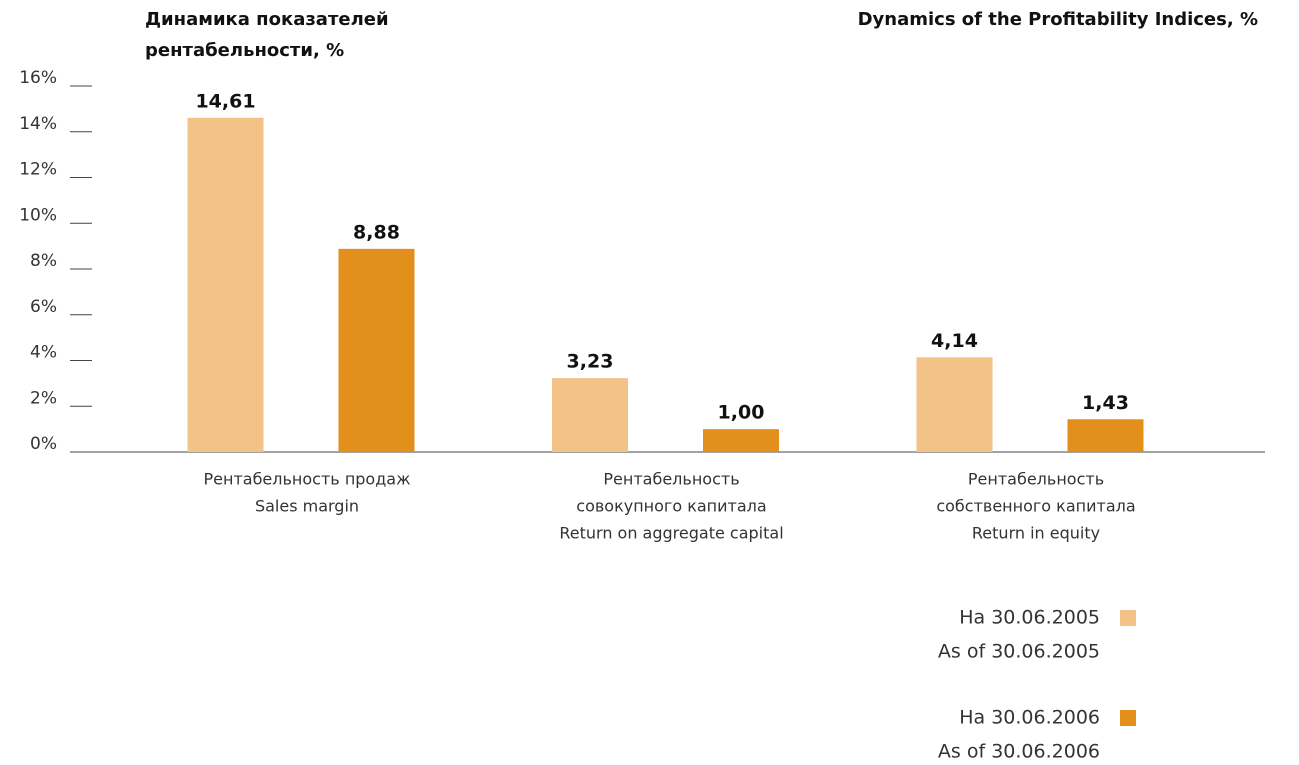 The height and width of the screenshot is (765, 1299). What do you see at coordinates (38, 215) in the screenshot?
I see `y-tick-label: 10%` at bounding box center [38, 215].